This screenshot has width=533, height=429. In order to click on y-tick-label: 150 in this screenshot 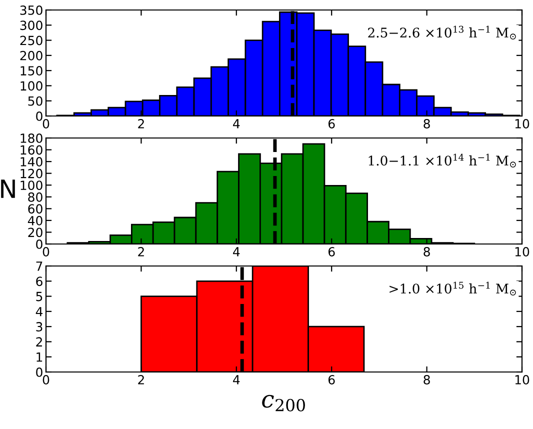, I will do `click(31, 71)`.